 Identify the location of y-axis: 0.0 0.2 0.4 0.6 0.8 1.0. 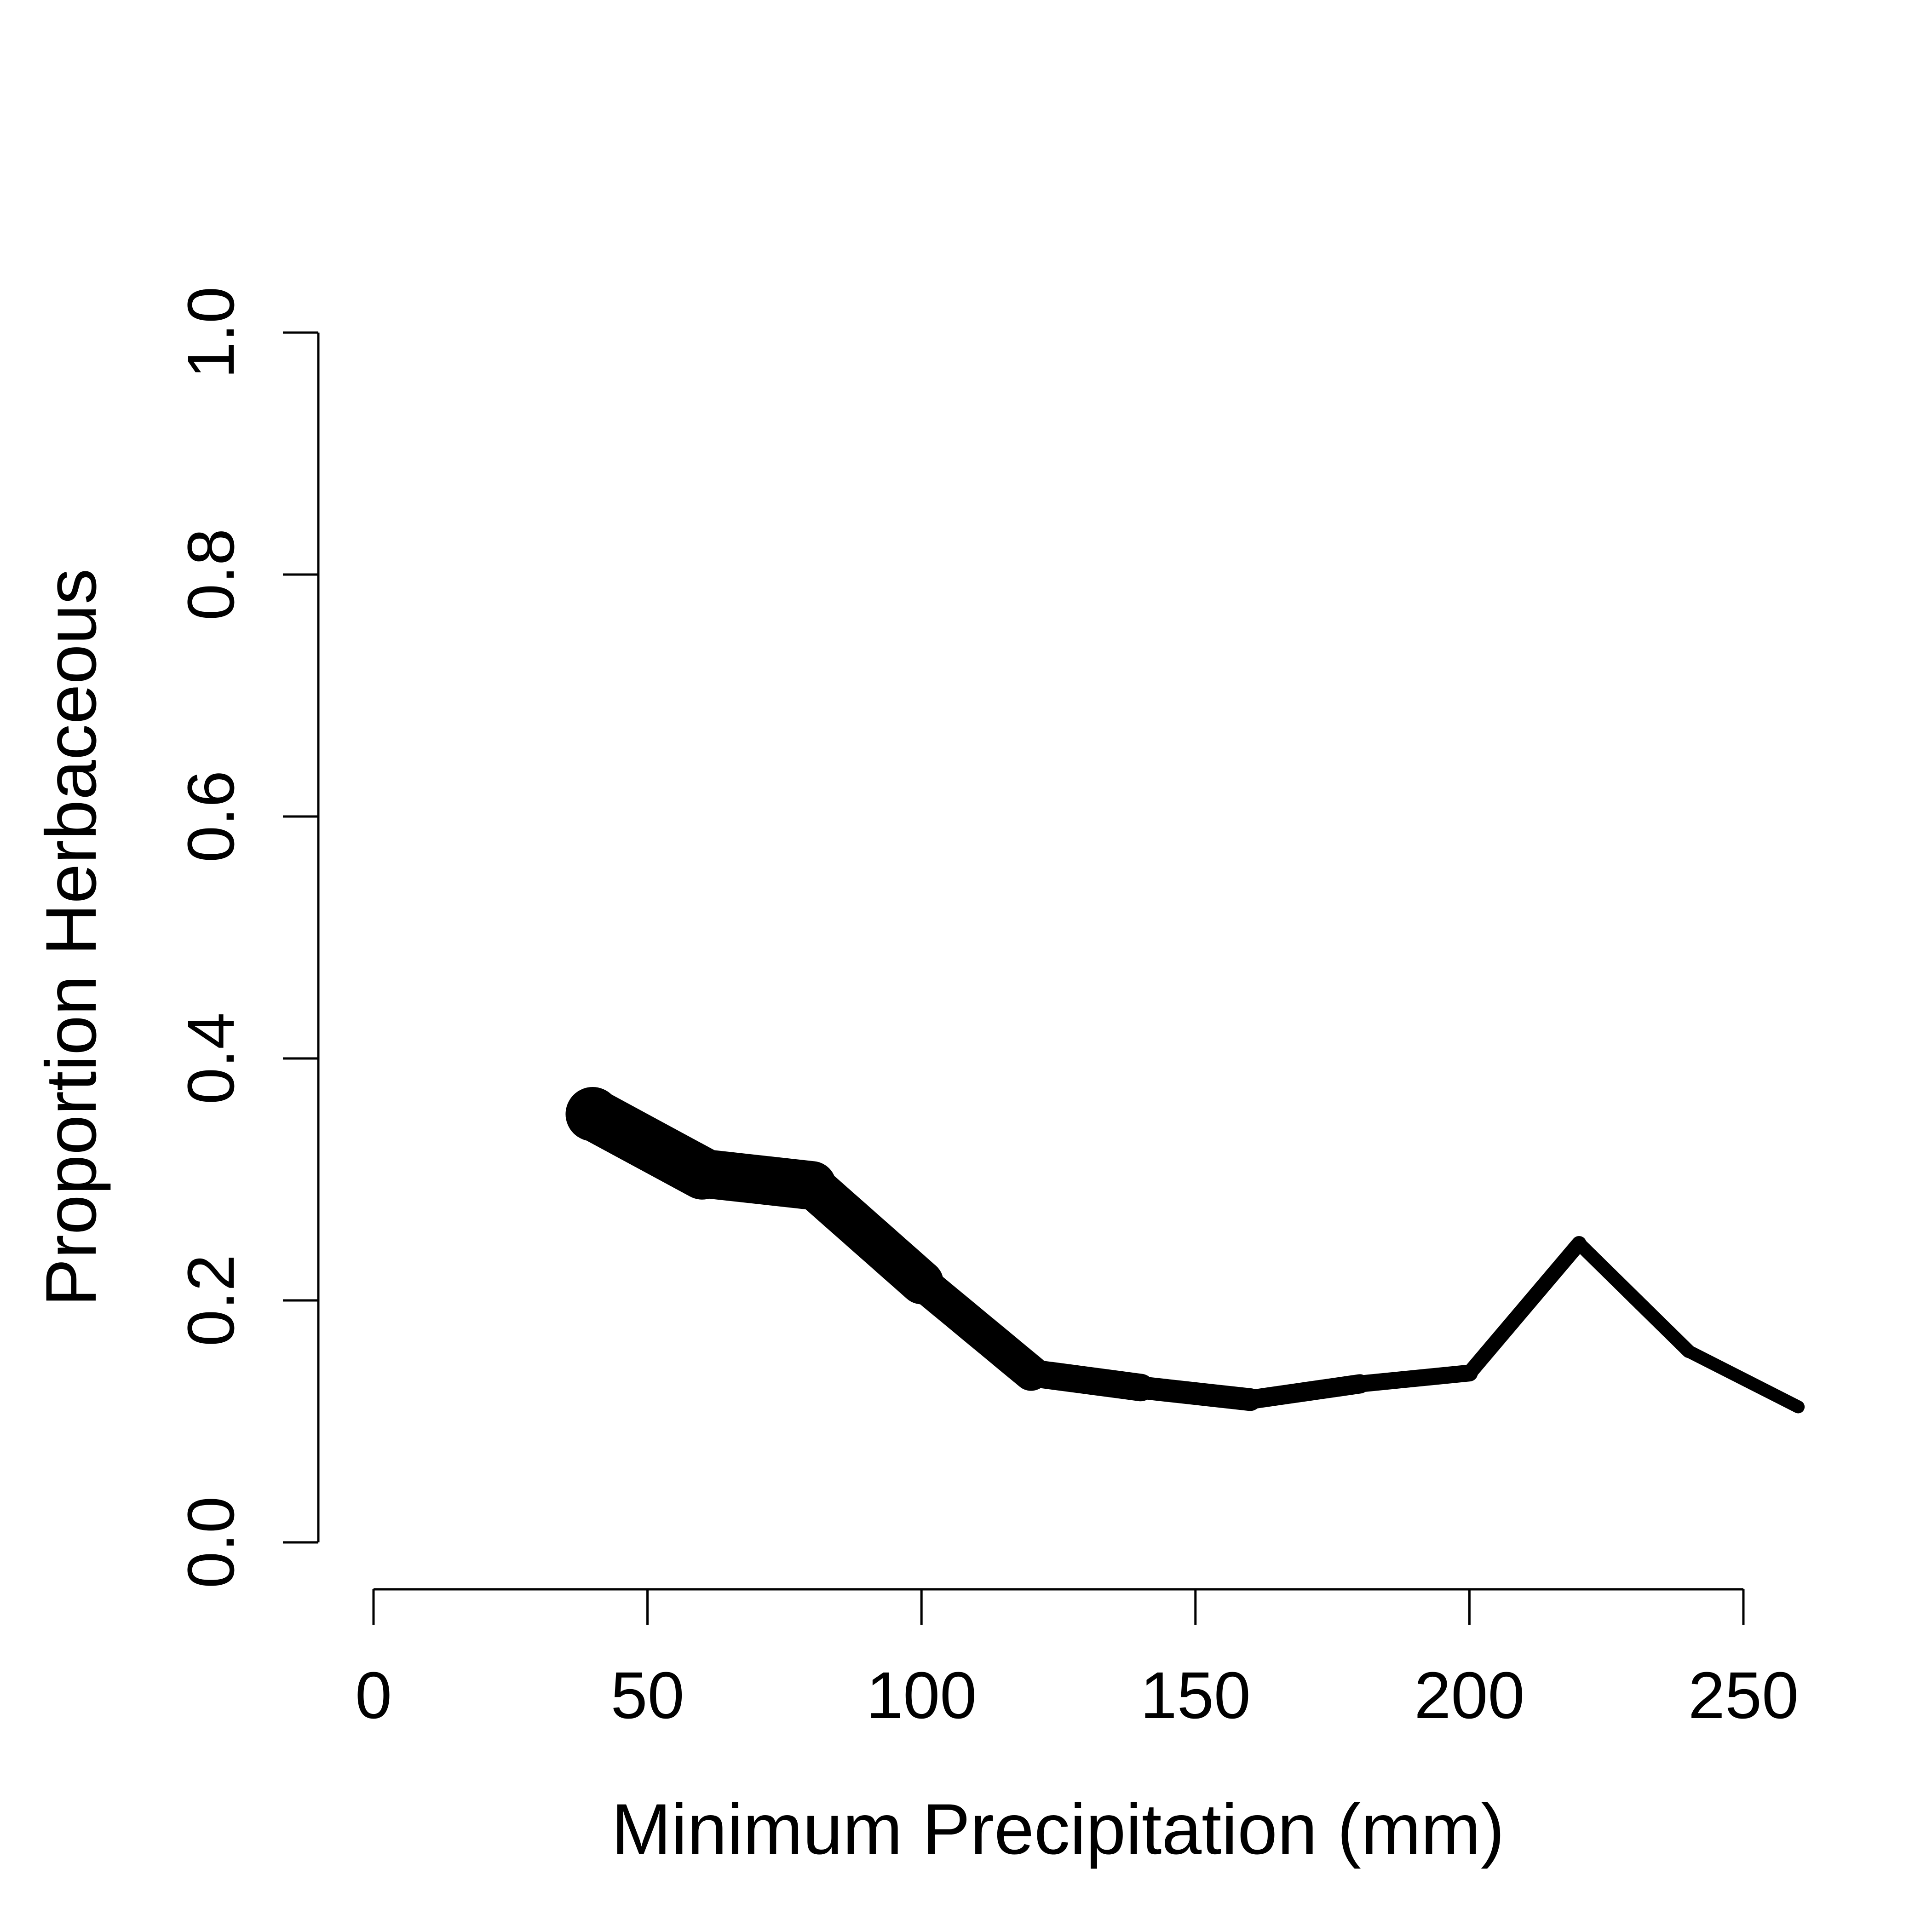
(247, 937).